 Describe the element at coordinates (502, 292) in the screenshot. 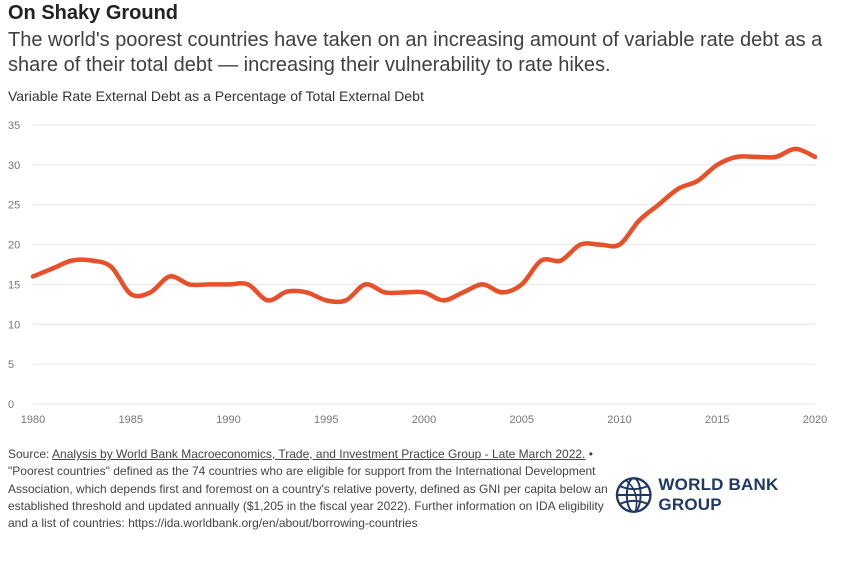

I see `data-point-2004` at that location.